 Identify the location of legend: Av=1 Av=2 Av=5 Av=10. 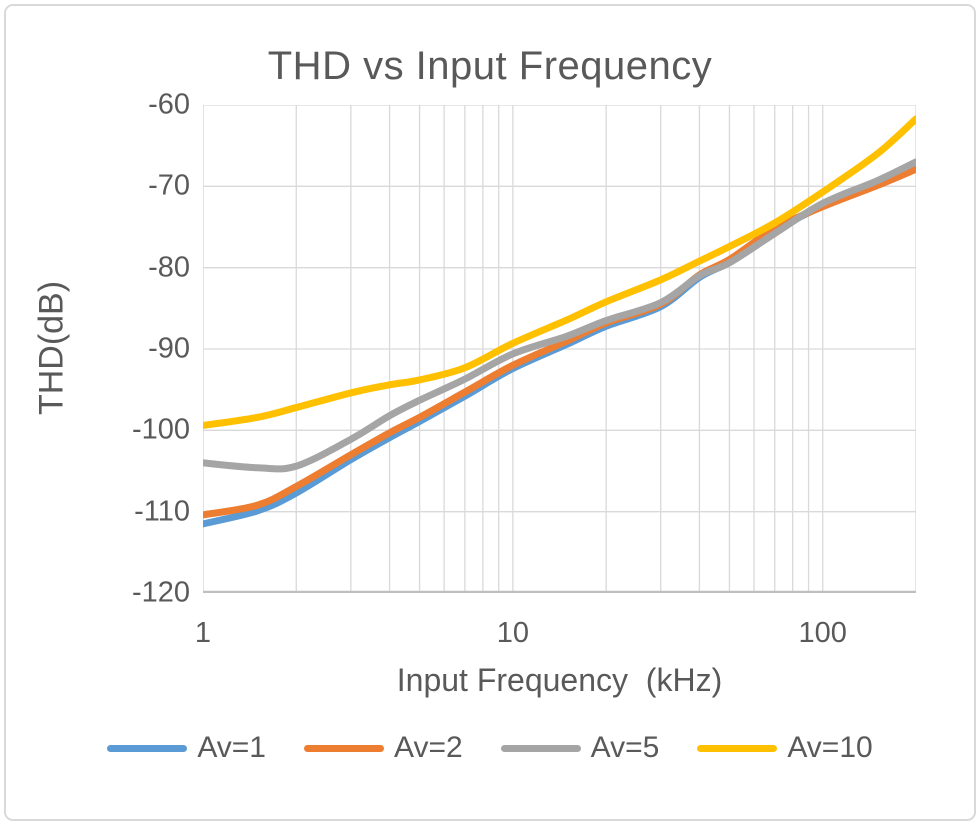
(490, 748).